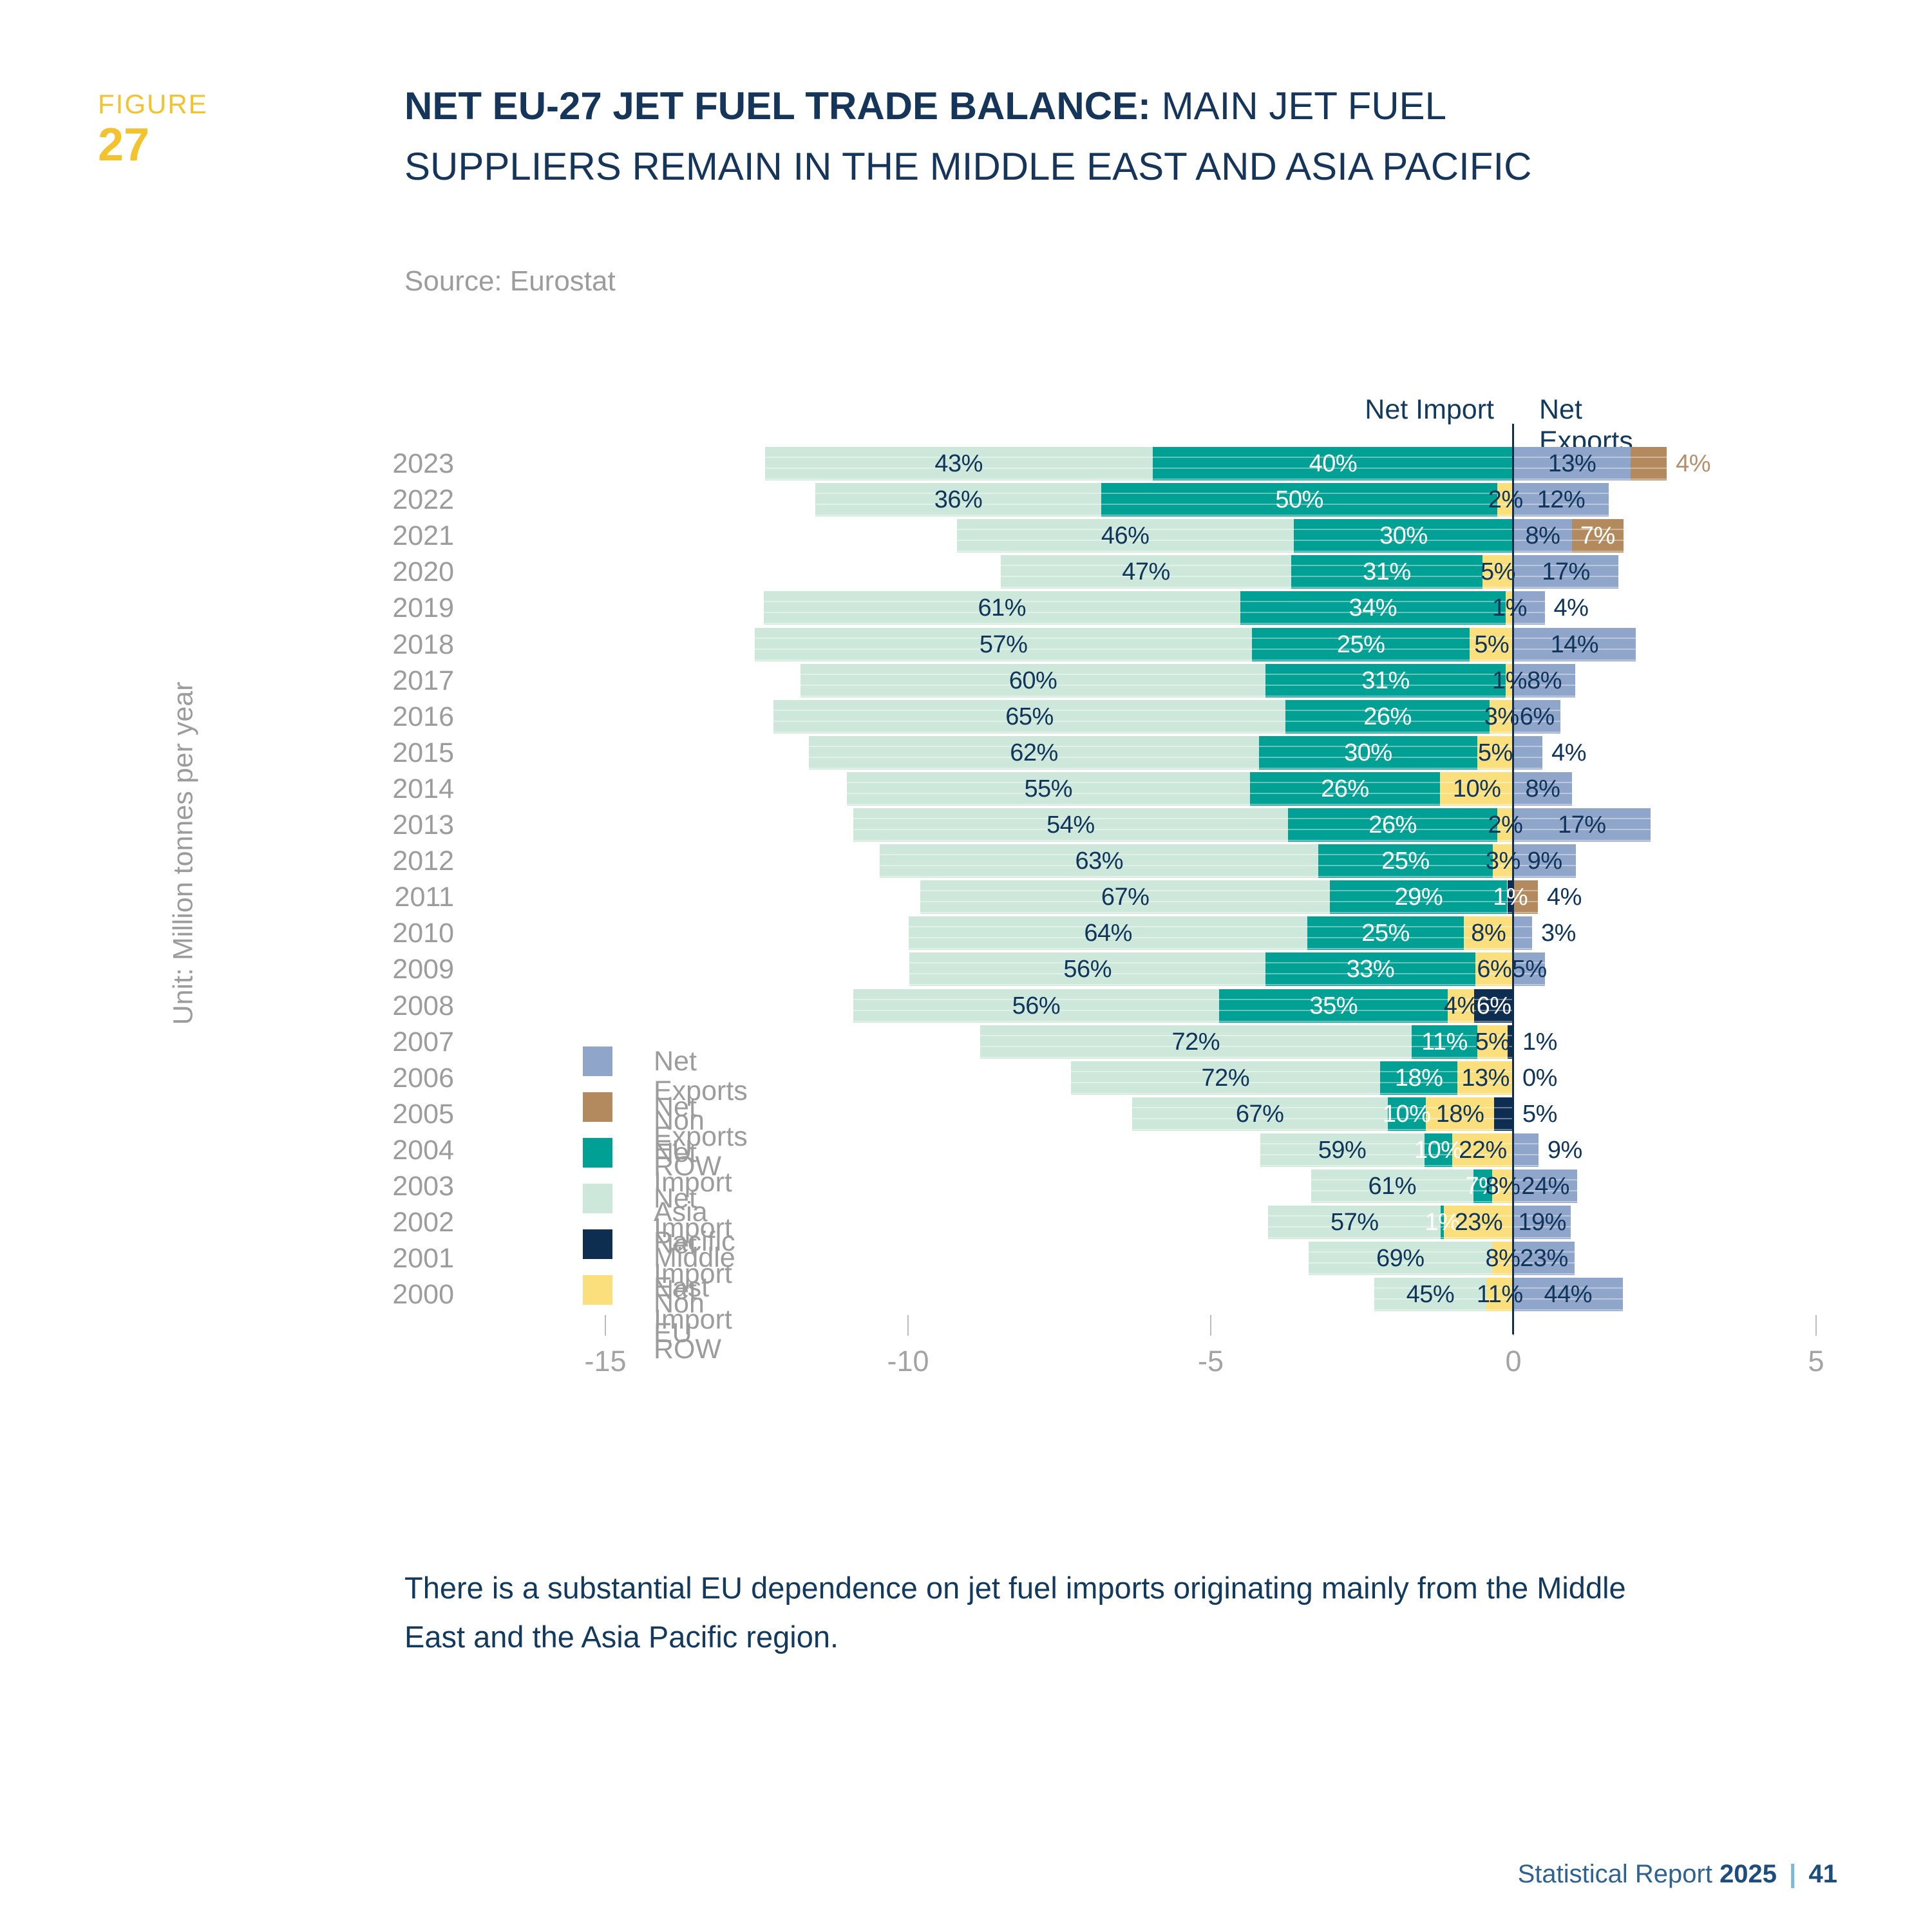  I want to click on bar-segment-label: 13%, so click(1485, 1078).